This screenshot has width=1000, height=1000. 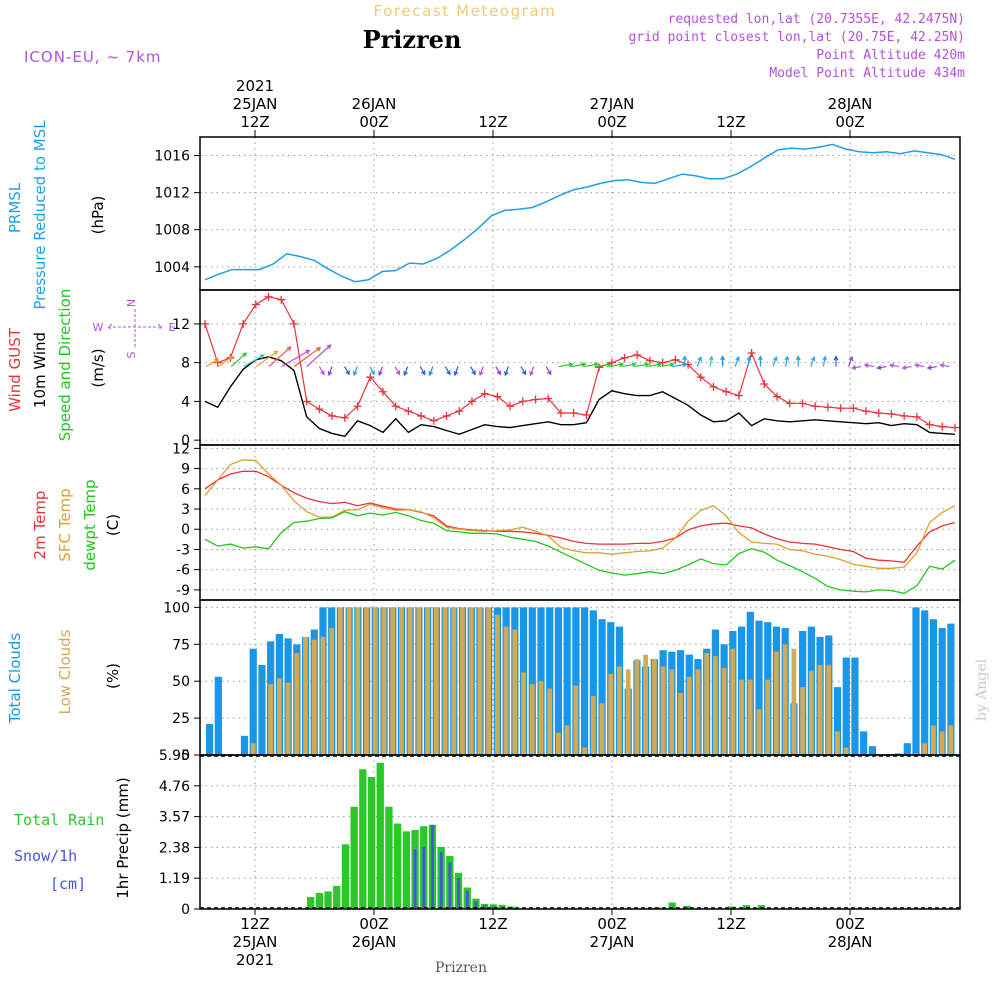 I want to click on precip-ytick-label: 0, so click(x=185, y=910).